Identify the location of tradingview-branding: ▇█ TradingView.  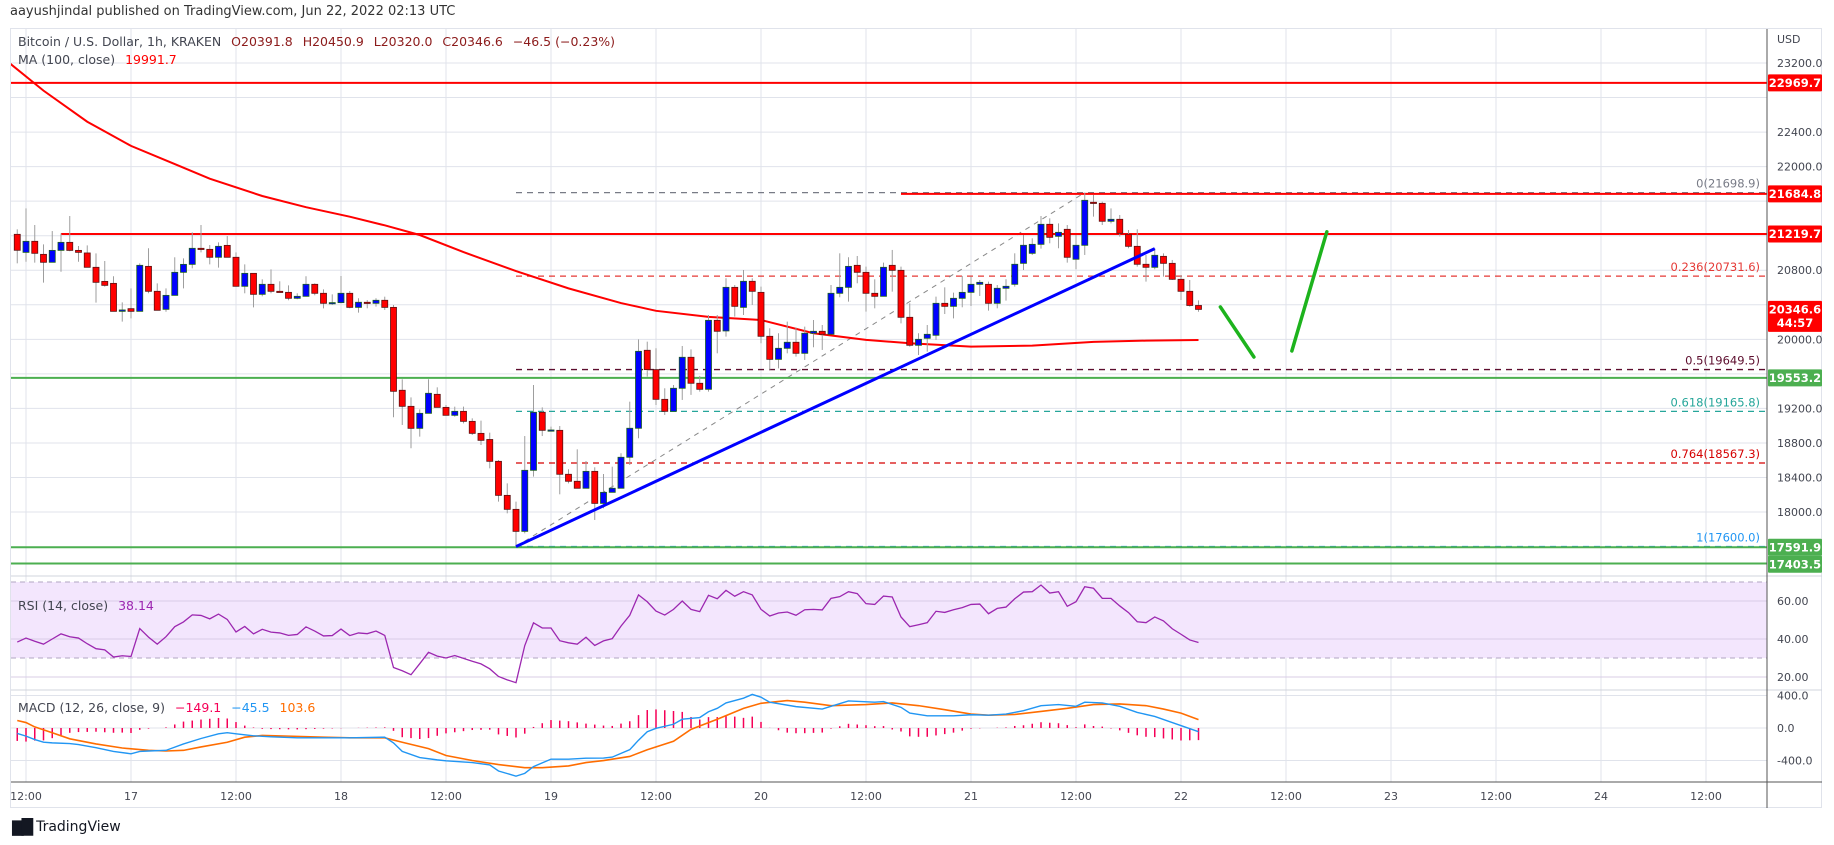
(66, 827).